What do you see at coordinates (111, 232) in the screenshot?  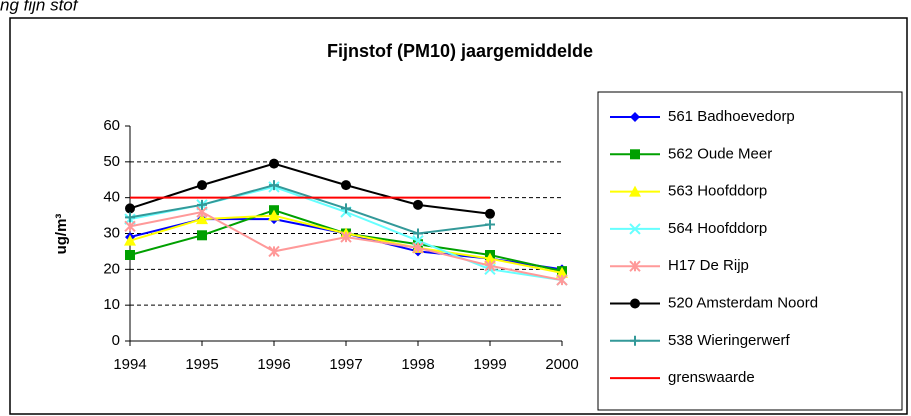 I see `y-tick-label: 30` at bounding box center [111, 232].